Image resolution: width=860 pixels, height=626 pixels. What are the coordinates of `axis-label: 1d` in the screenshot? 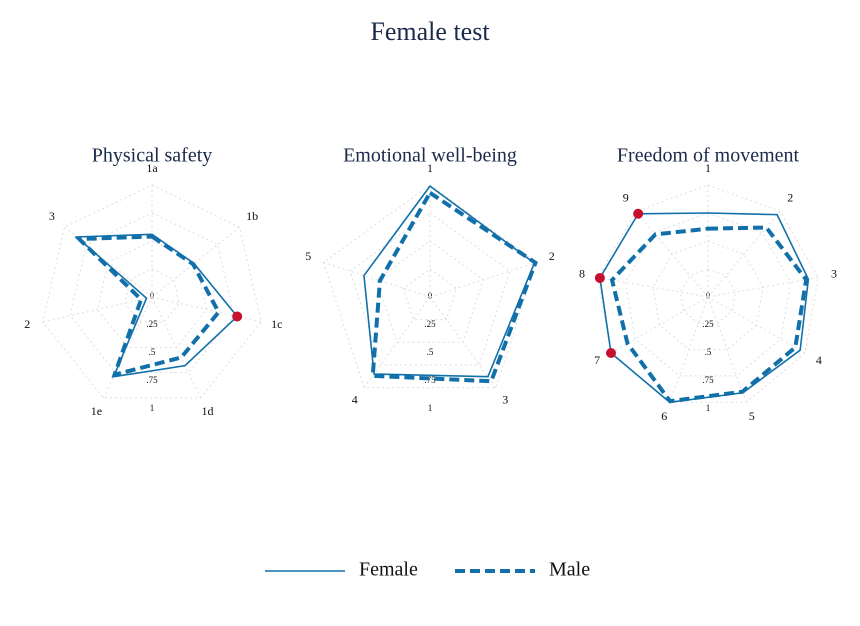 It's located at (208, 411).